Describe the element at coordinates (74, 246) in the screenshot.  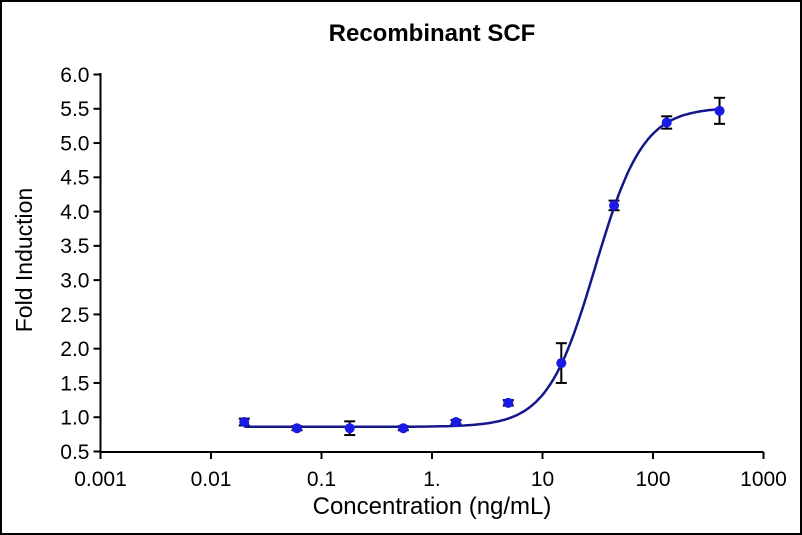
I see `y-tick-label: 3.5` at that location.